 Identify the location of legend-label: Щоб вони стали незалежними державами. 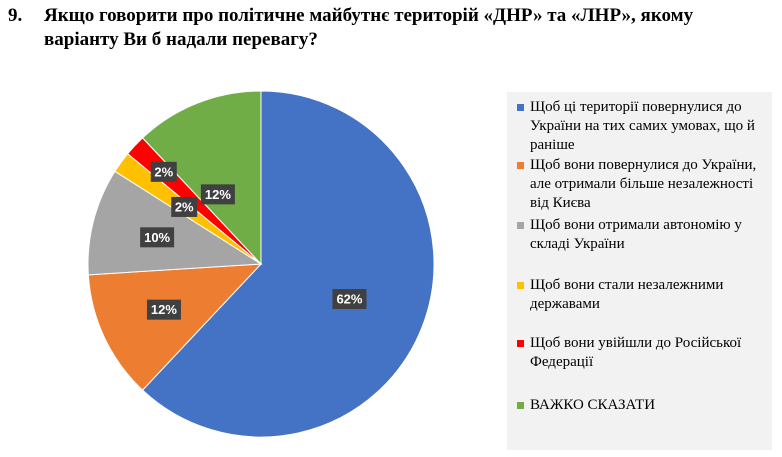
(627, 294).